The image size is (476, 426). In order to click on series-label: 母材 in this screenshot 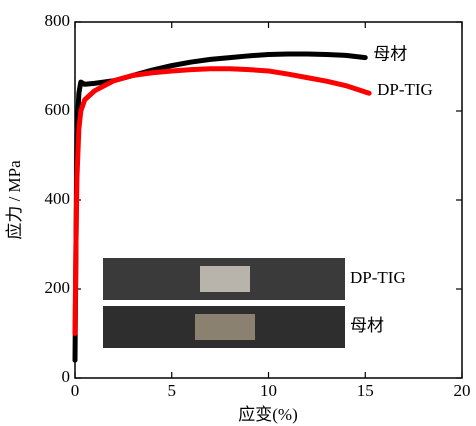, I will do `click(390, 54)`.